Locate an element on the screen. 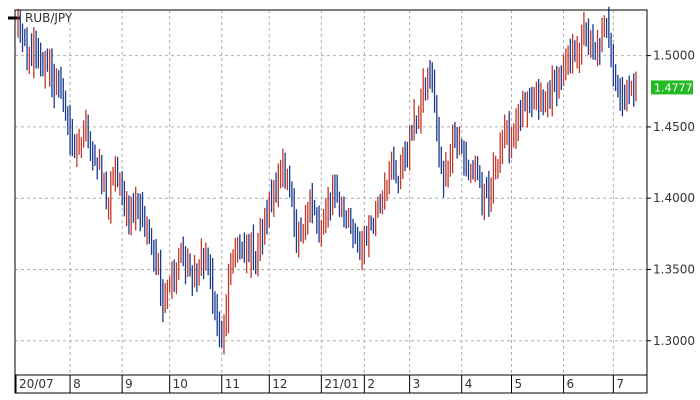 The image size is (700, 400). last-price-badge: 1.4777 is located at coordinates (672, 87).